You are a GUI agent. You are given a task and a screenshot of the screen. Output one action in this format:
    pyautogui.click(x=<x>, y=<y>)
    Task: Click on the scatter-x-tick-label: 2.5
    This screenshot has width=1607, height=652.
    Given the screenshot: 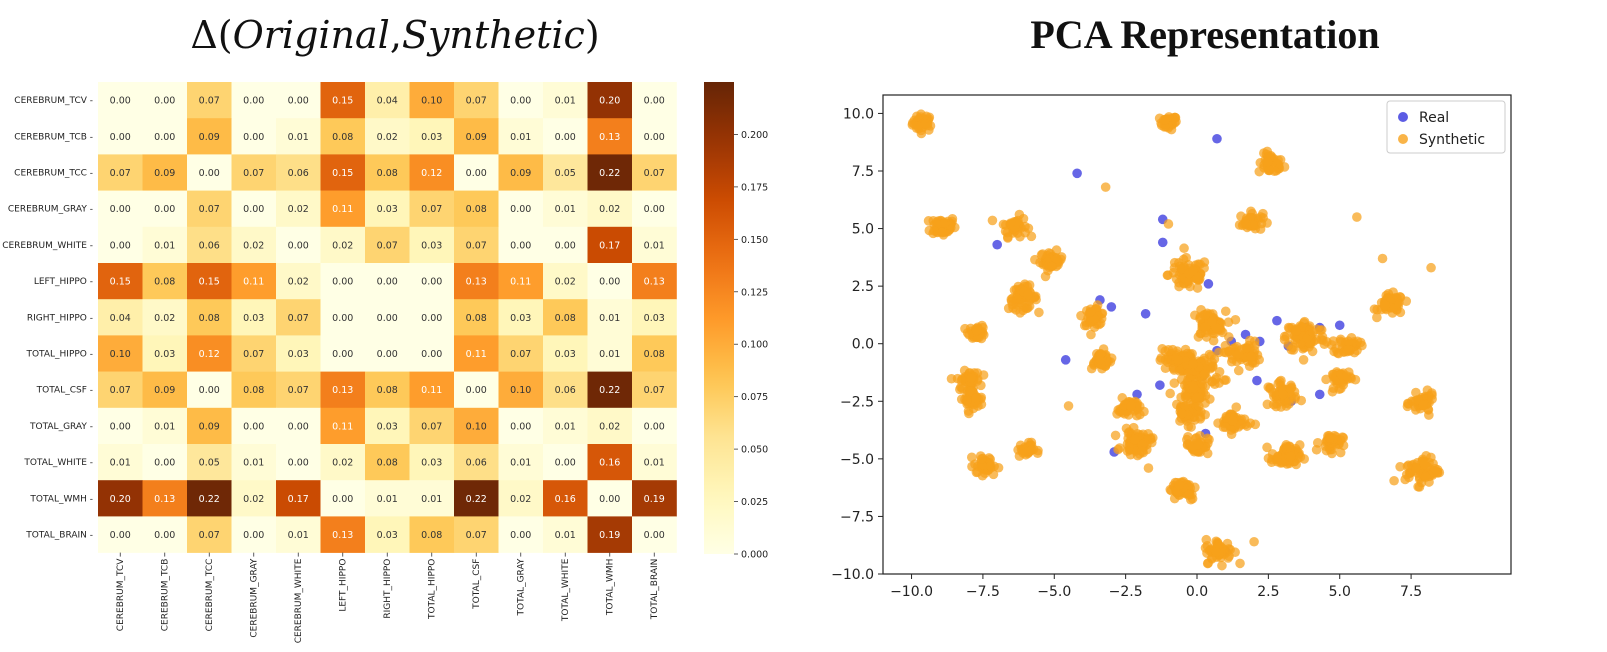 What is the action you would take?
    pyautogui.click(x=1268, y=592)
    